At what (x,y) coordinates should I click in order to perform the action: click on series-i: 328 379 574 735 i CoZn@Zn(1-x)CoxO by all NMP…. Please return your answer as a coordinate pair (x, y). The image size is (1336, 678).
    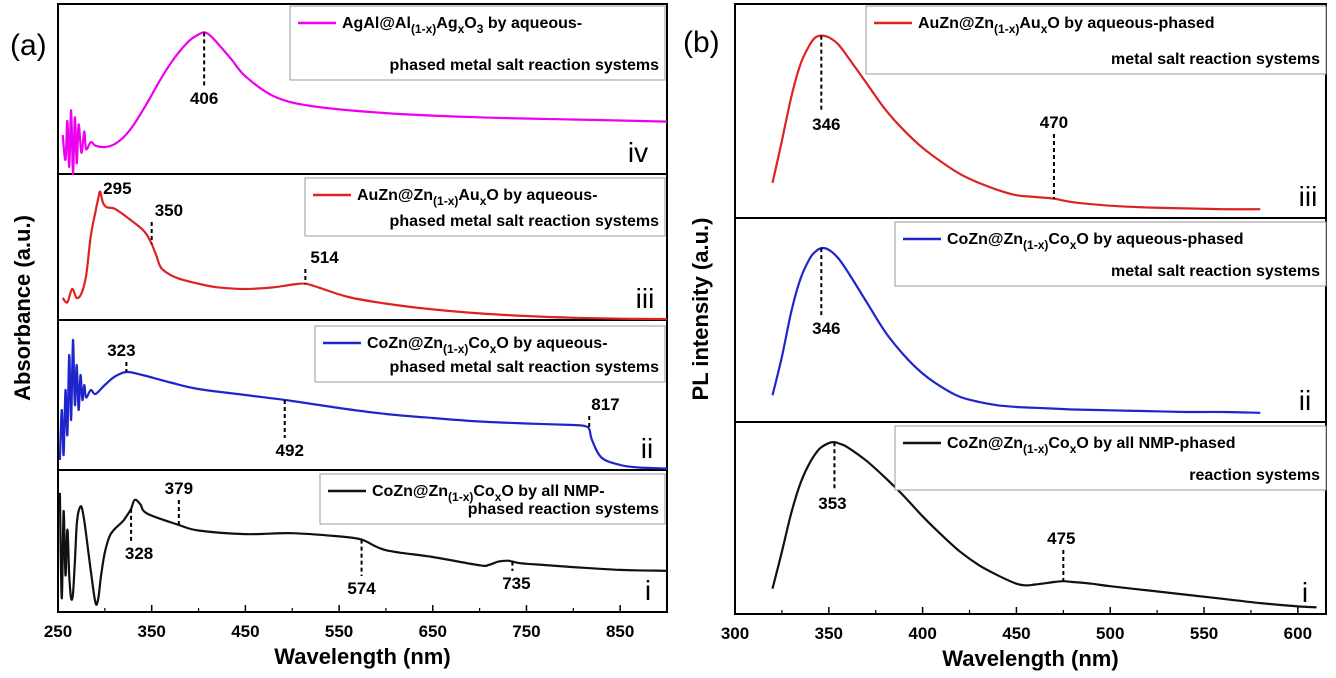
    Looking at the image, I should click on (363, 539).